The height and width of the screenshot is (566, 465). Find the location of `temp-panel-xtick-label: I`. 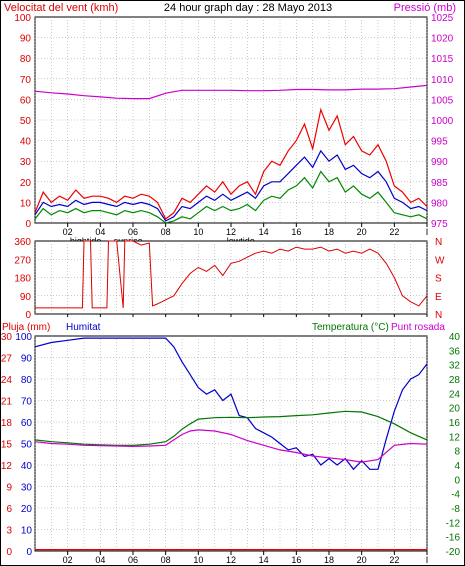

temp-panel-xtick-label: I is located at coordinates (427, 560).